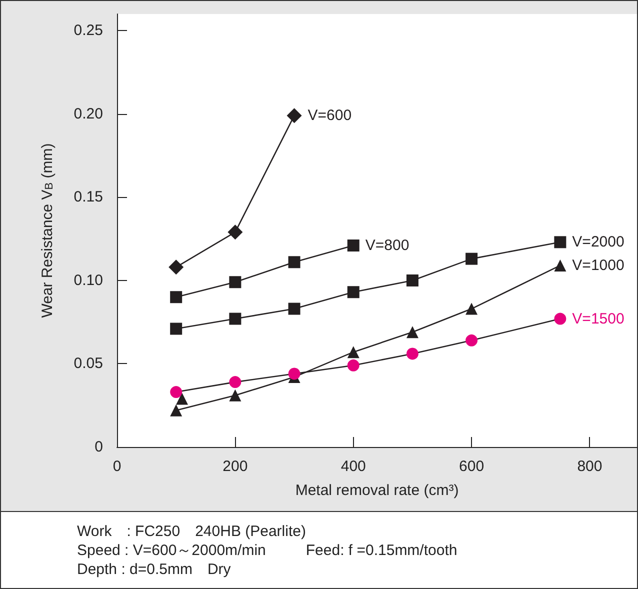 The height and width of the screenshot is (589, 638). What do you see at coordinates (330, 115) in the screenshot?
I see `series-label: V=600` at bounding box center [330, 115].